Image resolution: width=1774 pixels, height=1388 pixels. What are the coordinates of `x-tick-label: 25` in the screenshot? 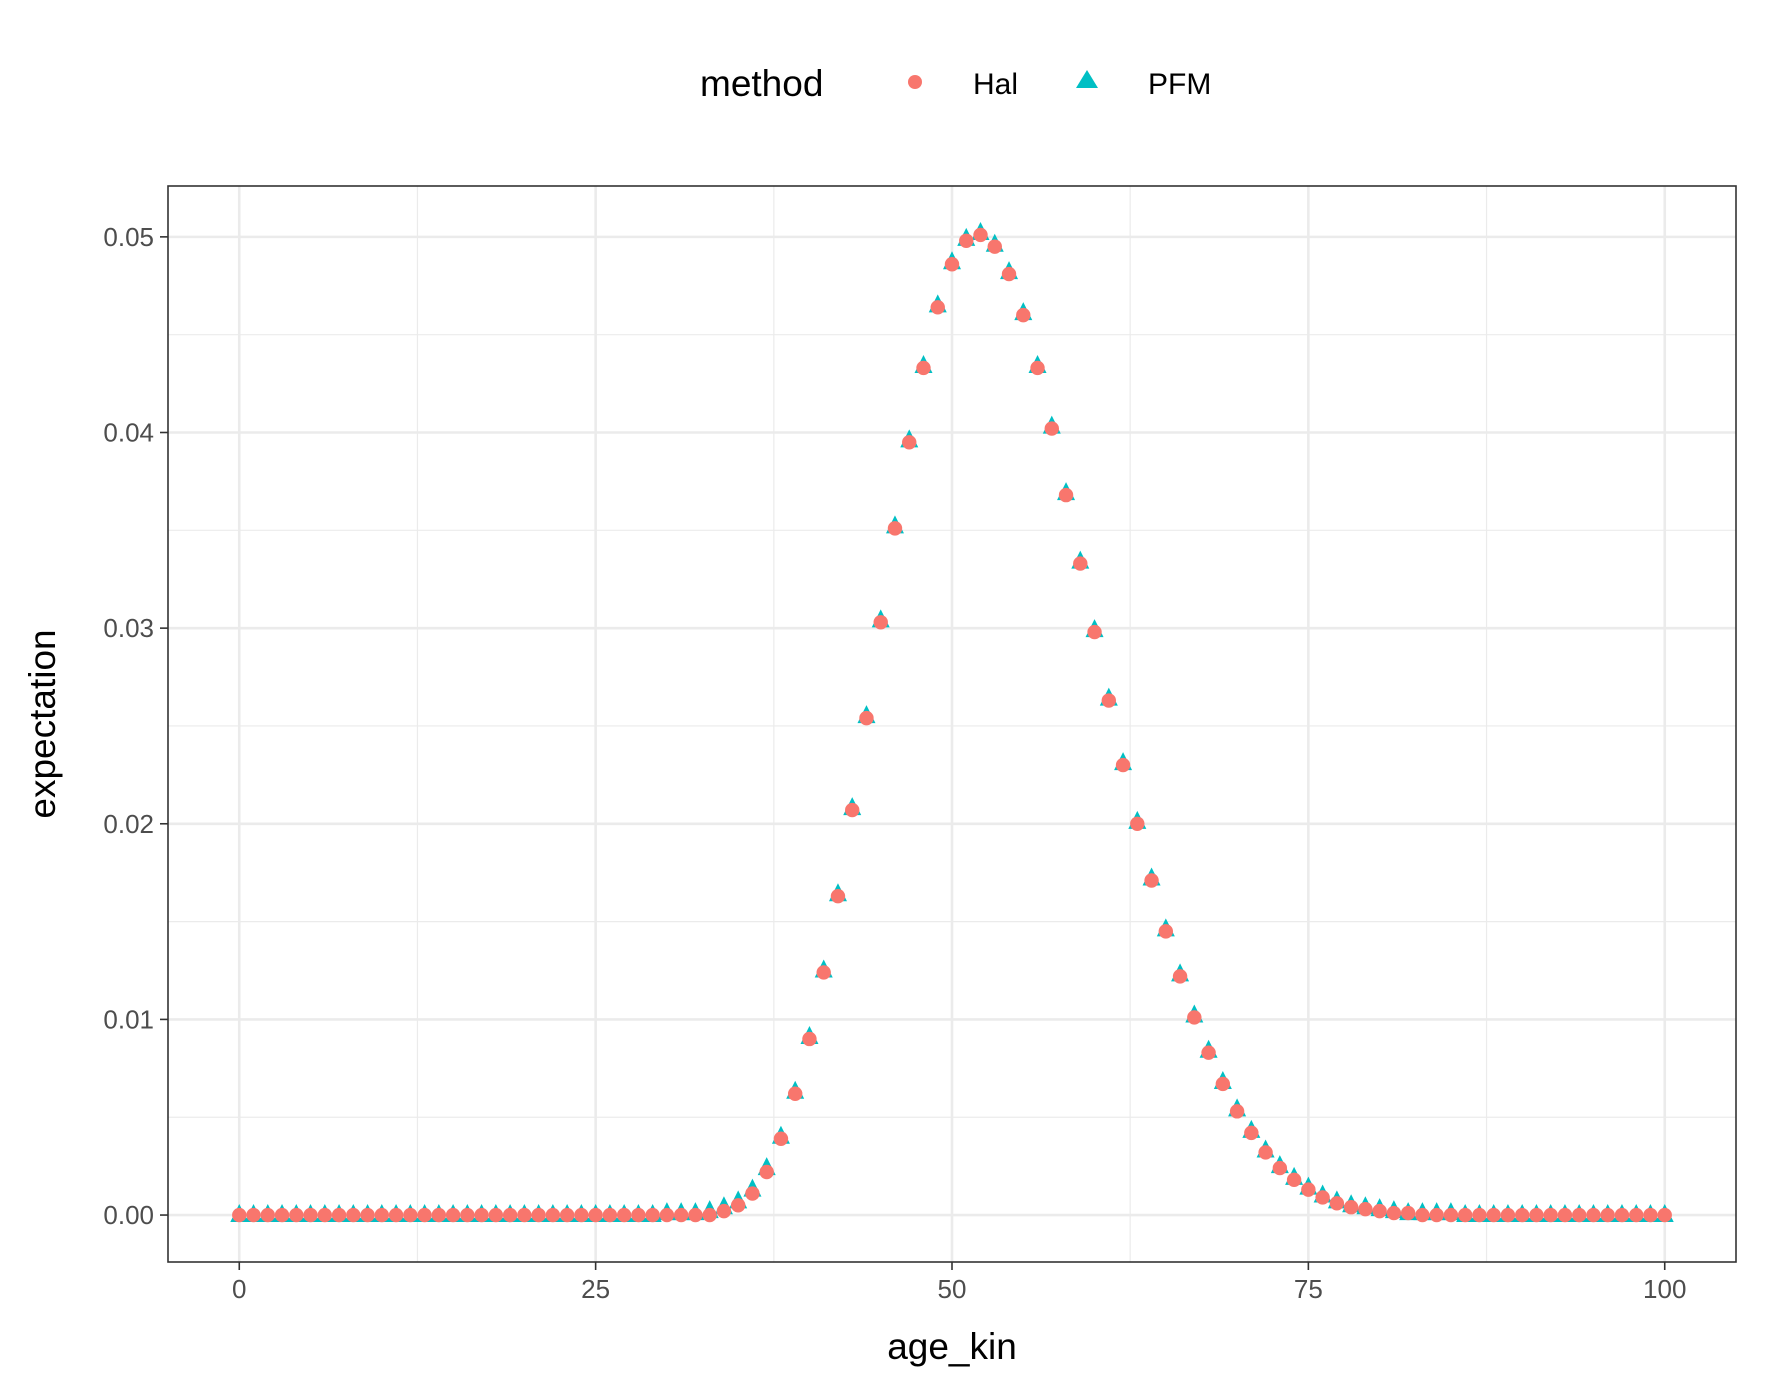 It's located at (595, 1289).